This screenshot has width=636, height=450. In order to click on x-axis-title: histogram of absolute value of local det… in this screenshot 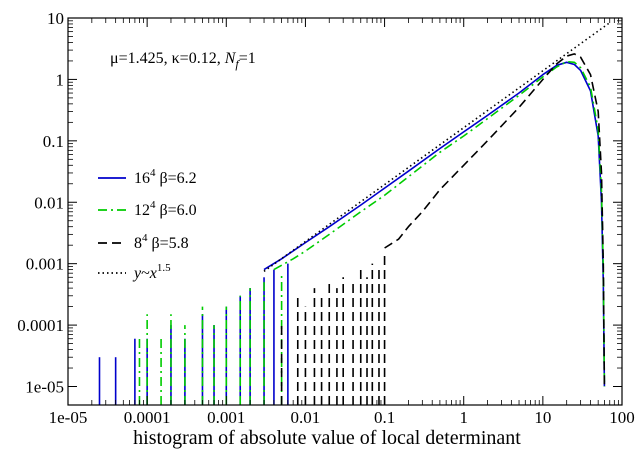, I will do `click(327, 438)`.